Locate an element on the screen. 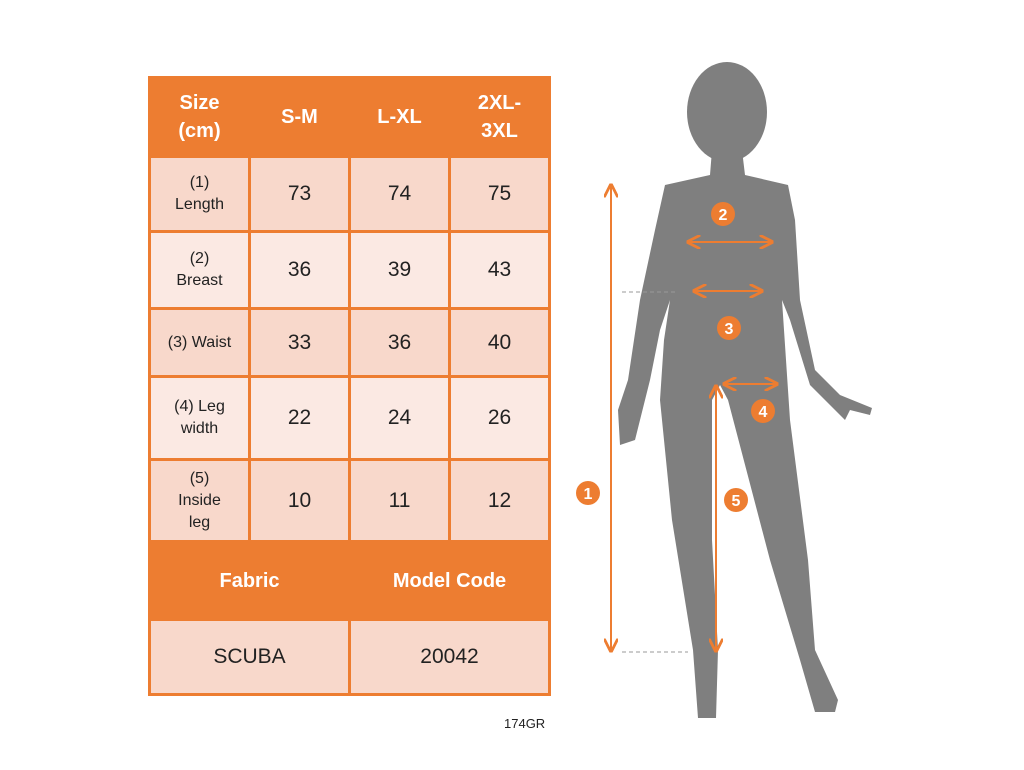 The height and width of the screenshot is (770, 1024). row-label-line: Breast is located at coordinates (199, 280).